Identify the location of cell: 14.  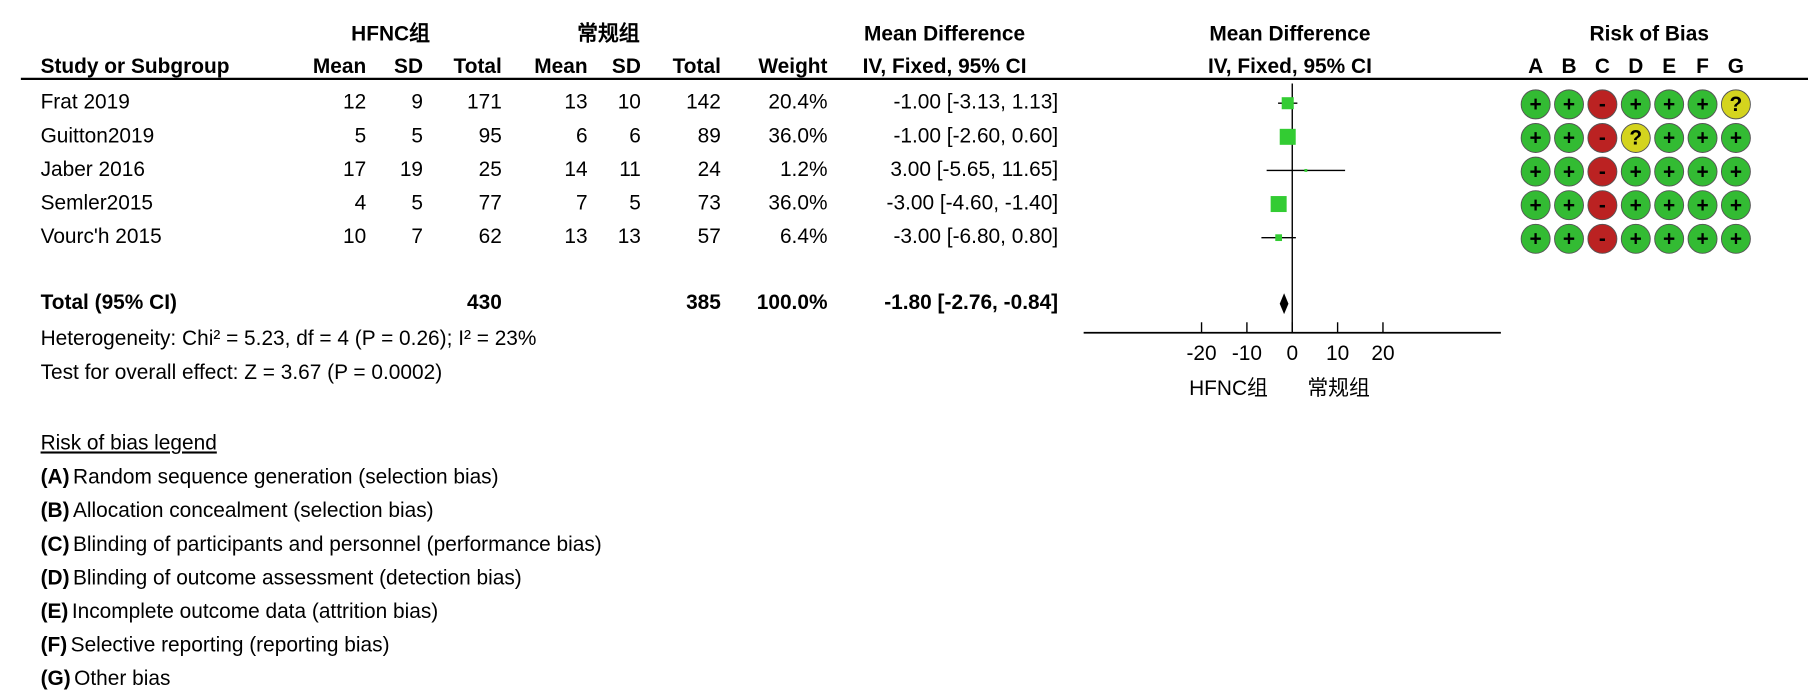
(575, 169).